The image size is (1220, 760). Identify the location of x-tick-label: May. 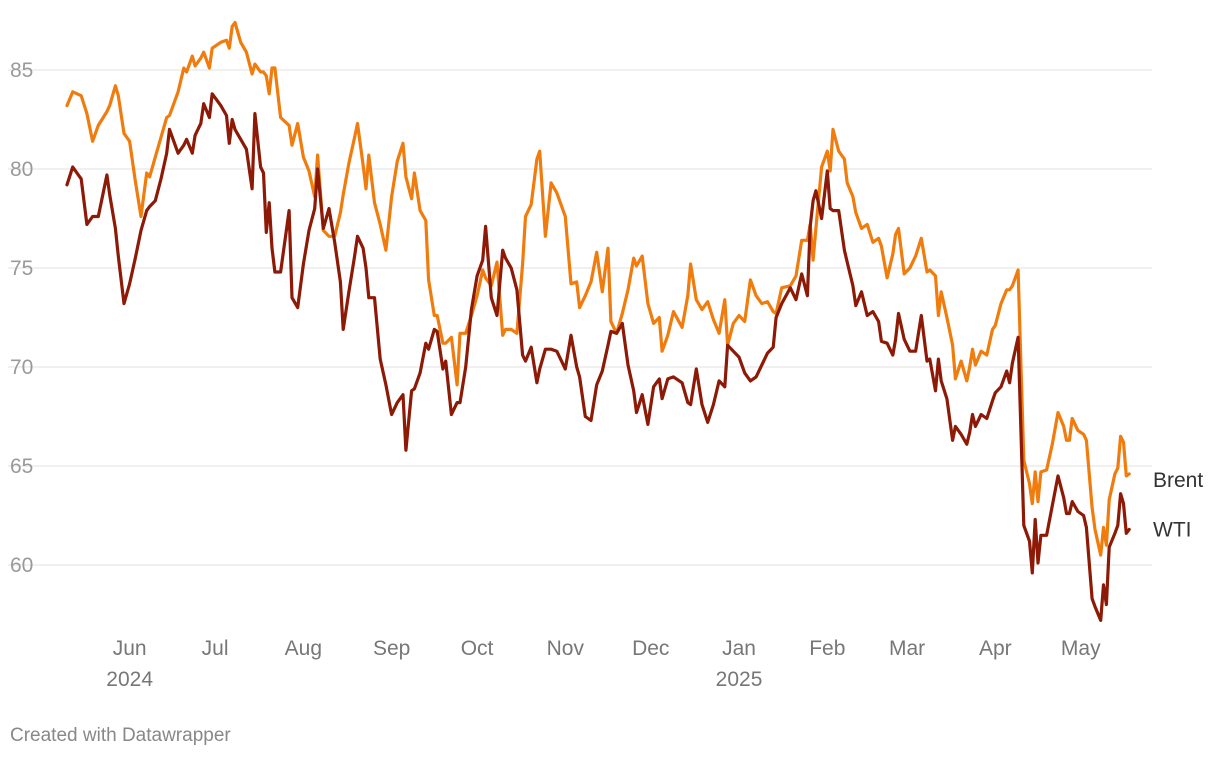
(1081, 648).